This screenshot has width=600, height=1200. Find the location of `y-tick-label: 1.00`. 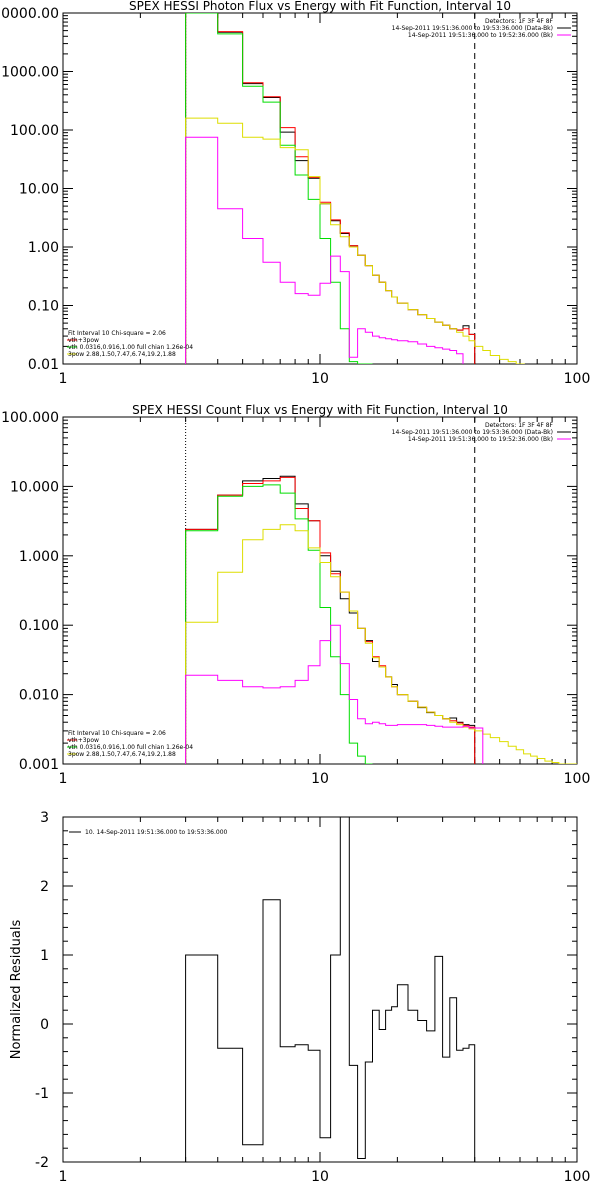

y-tick-label: 1.00 is located at coordinates (43, 248).